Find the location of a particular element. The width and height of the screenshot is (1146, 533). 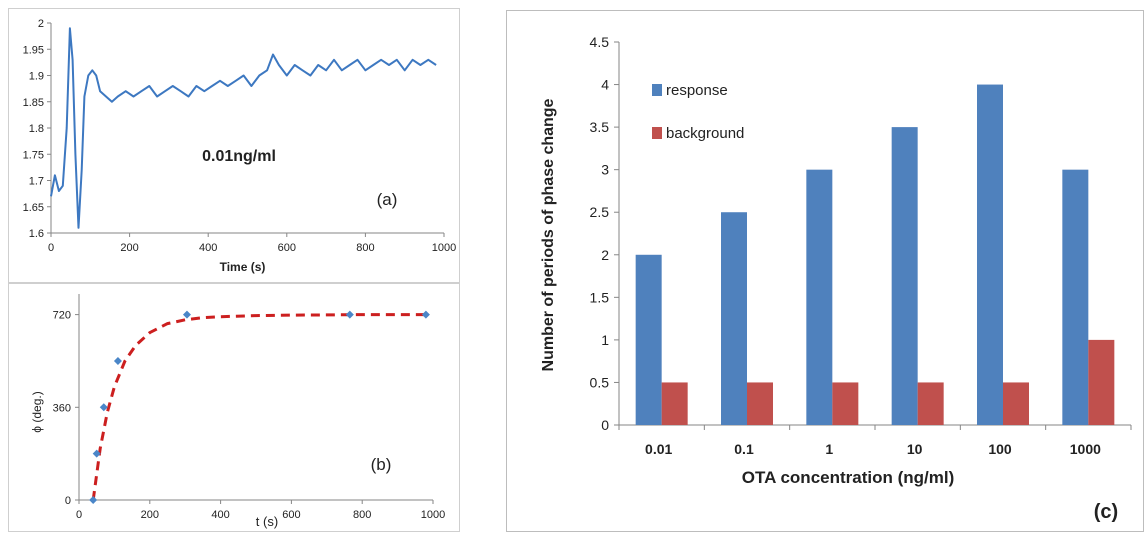

category-label: 1000 is located at coordinates (1085, 449).